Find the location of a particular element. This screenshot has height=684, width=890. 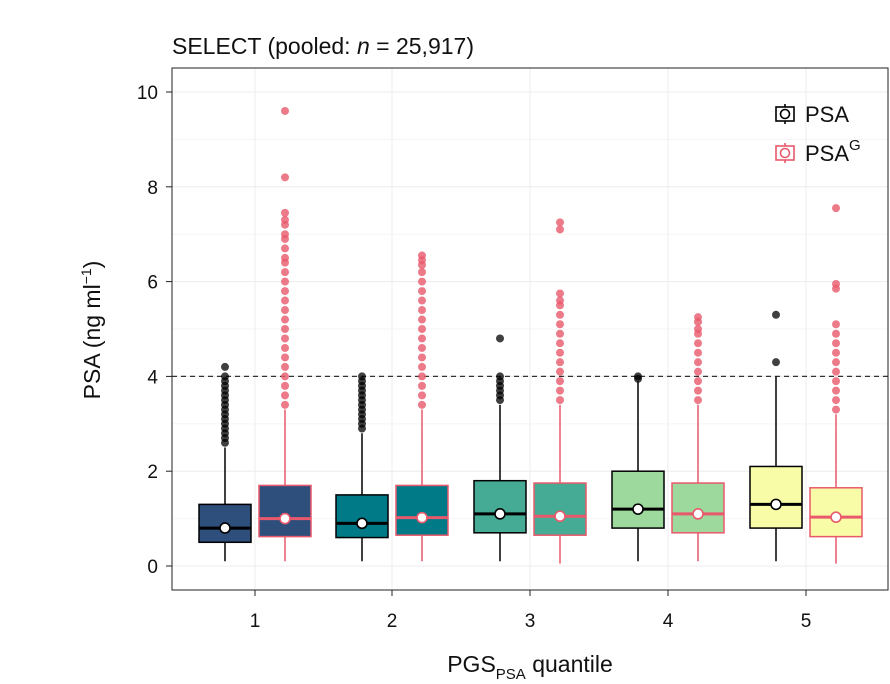

legend-psa-mean-marker is located at coordinates (785, 114).